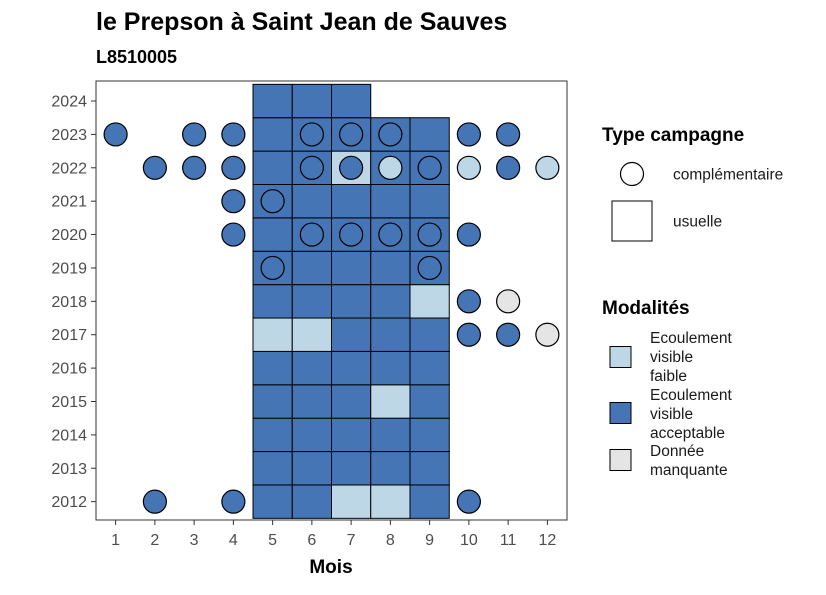 The image size is (826, 595). What do you see at coordinates (469, 540) in the screenshot?
I see `x-tick-label: 10` at bounding box center [469, 540].